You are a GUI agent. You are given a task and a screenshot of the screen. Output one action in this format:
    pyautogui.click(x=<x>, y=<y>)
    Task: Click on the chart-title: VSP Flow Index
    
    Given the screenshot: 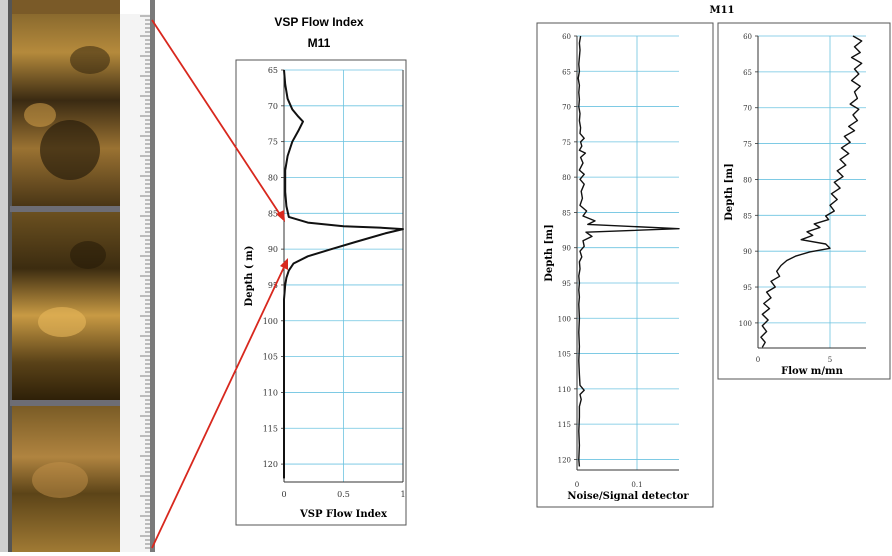 What is the action you would take?
    pyautogui.click(x=318, y=22)
    